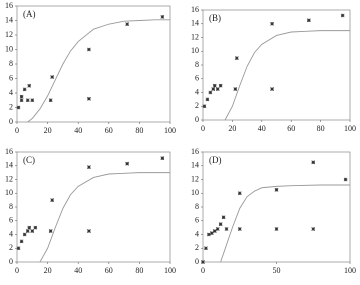  What do you see at coordinates (277, 270) in the screenshot?
I see `x-tick-label: 50` at bounding box center [277, 270].